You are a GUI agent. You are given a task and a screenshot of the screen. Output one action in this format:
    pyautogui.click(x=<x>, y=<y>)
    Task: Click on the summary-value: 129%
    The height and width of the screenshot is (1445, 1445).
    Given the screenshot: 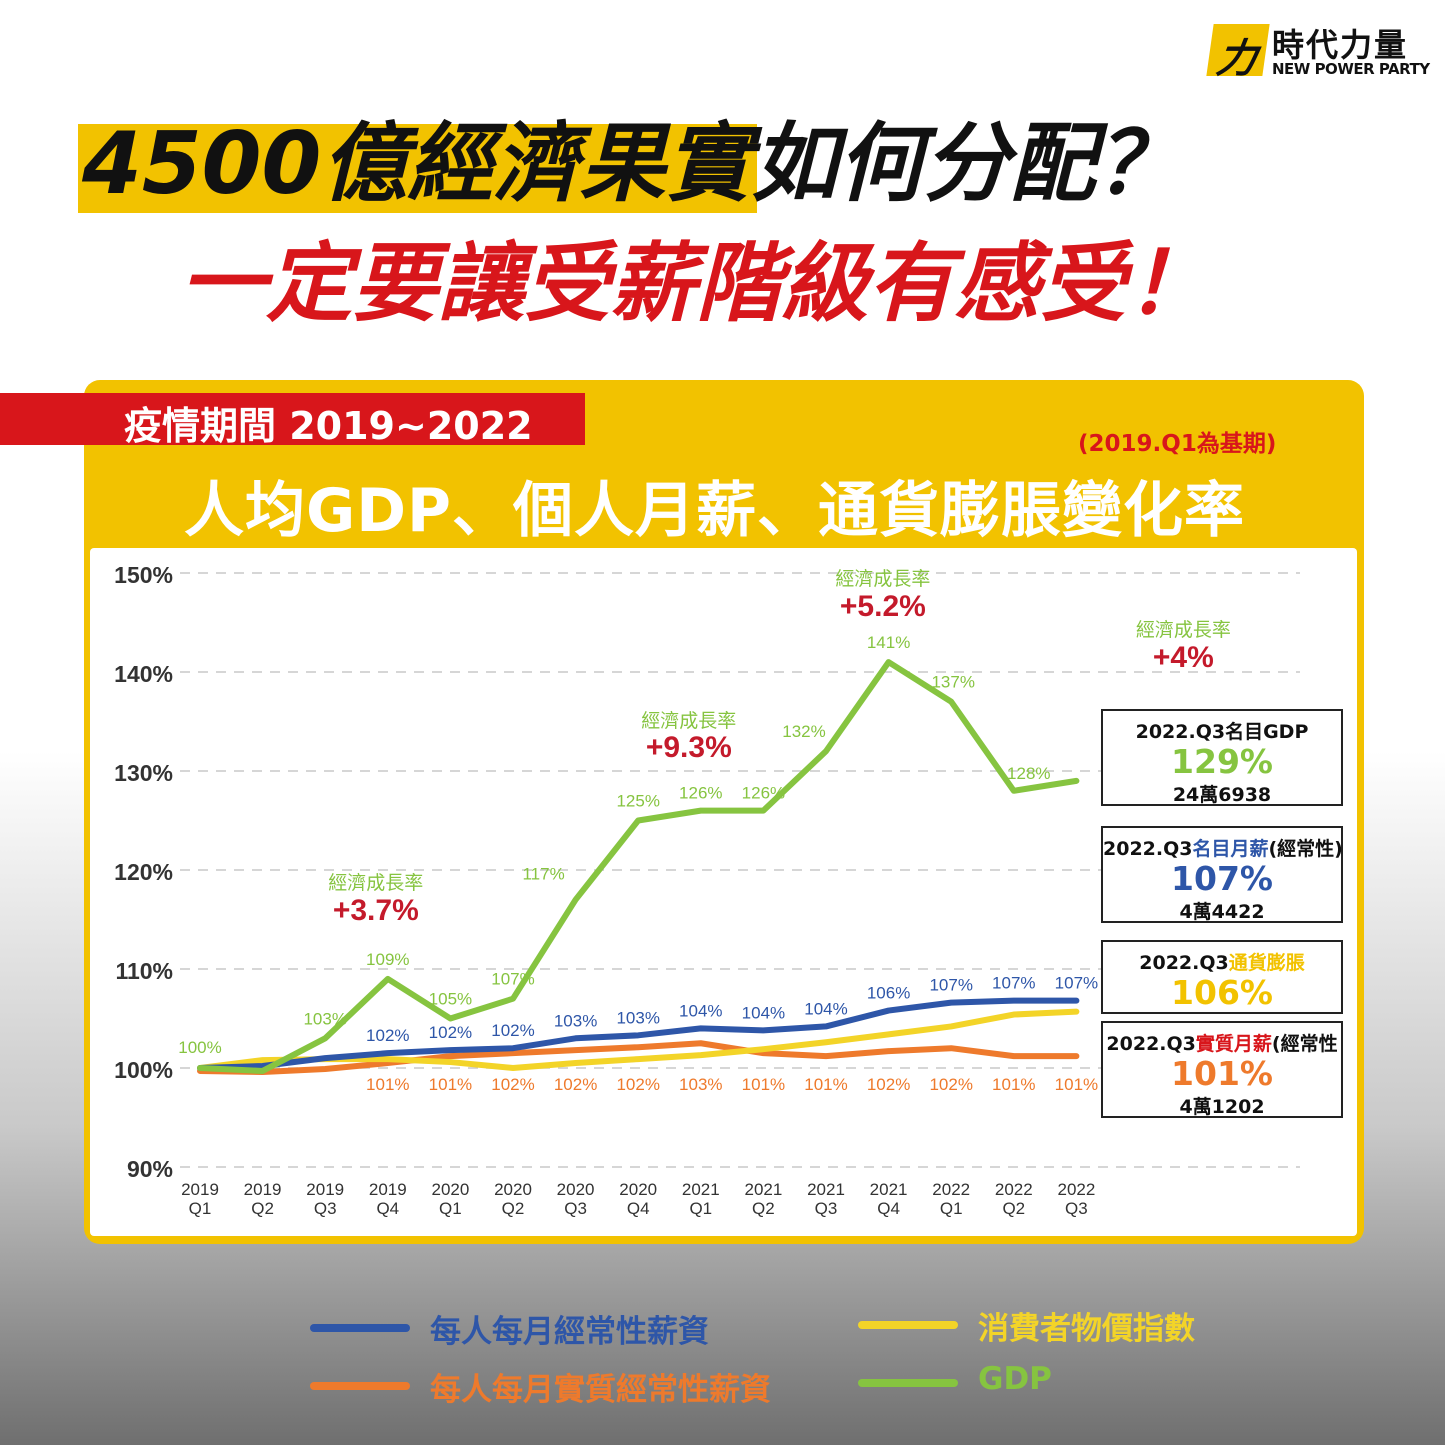 What is the action you would take?
    pyautogui.click(x=1222, y=761)
    